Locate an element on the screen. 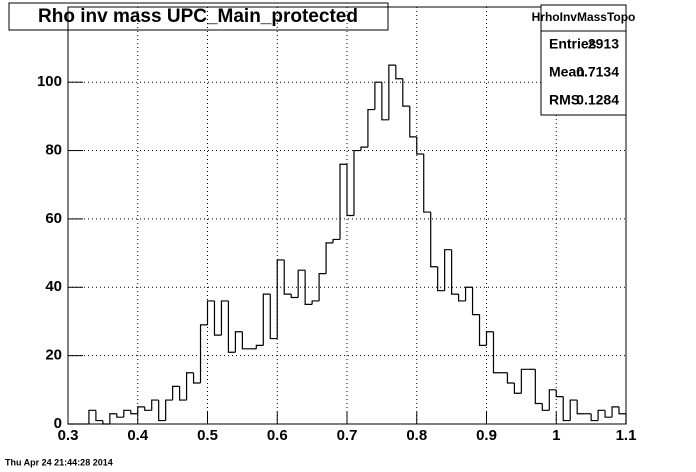 This screenshot has width=696, height=472. y-tick-label: 60 is located at coordinates (53, 218).